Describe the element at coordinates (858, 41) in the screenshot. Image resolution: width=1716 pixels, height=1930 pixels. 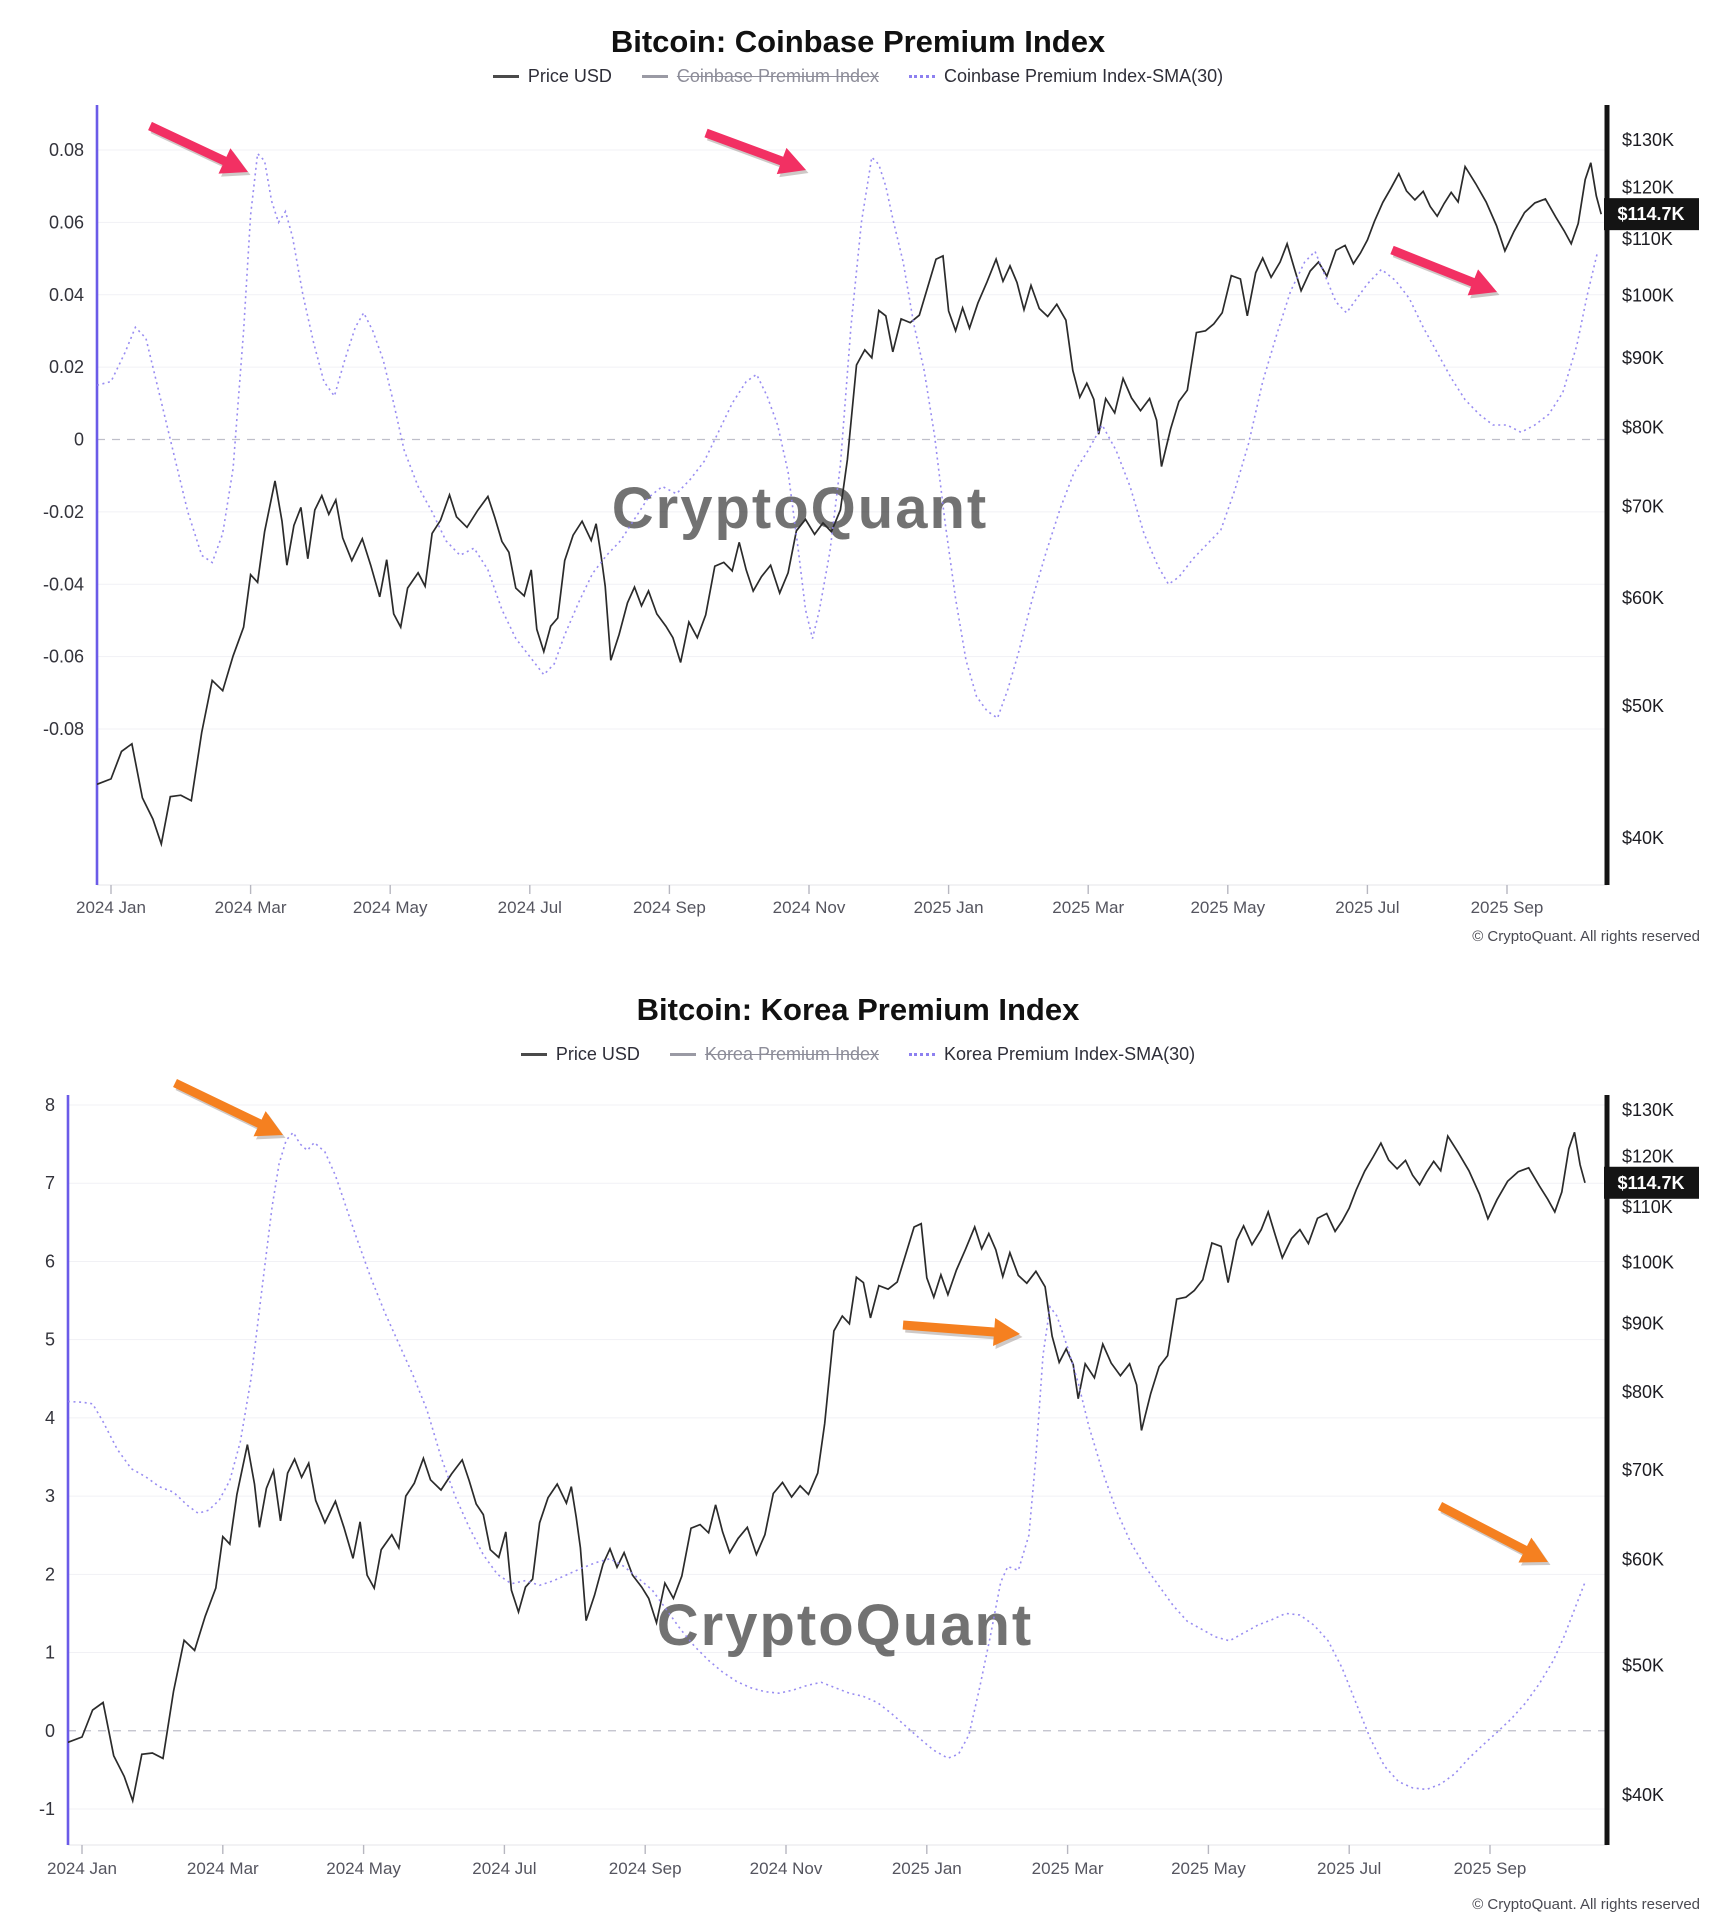
I see `coinbase-chart-title: Bitcoin: Coinbase Premium Index` at that location.